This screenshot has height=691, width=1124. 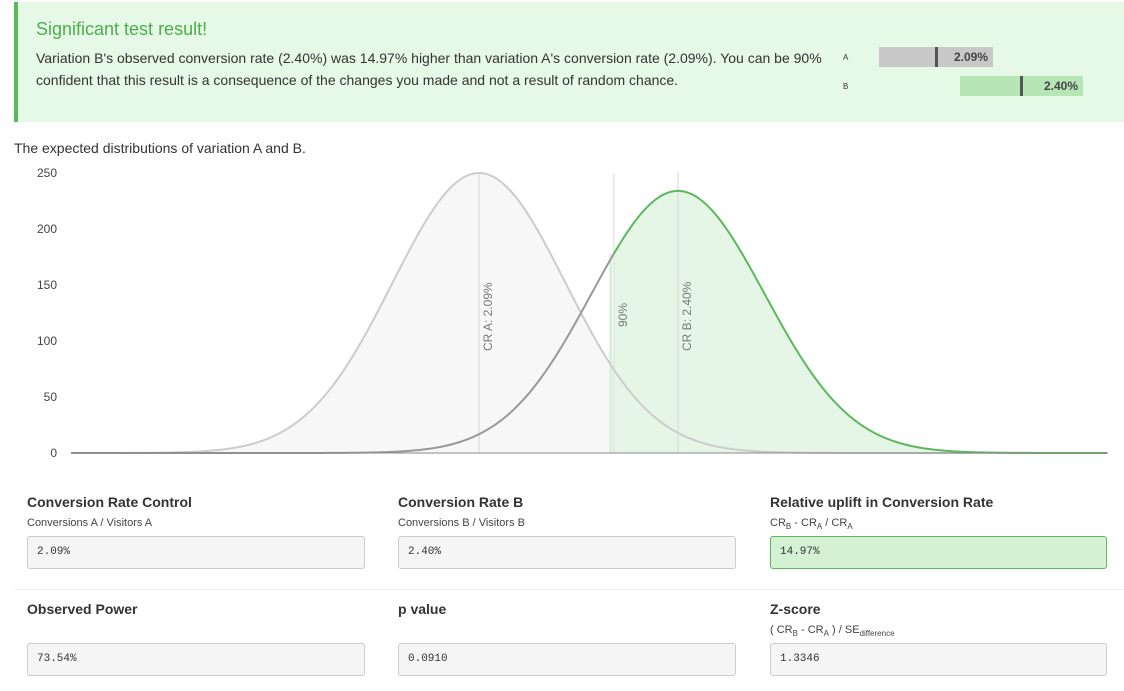 I want to click on zscore-cell: Z-score ( CRB - CRA ) / SEdifference, so click(x=832, y=619).